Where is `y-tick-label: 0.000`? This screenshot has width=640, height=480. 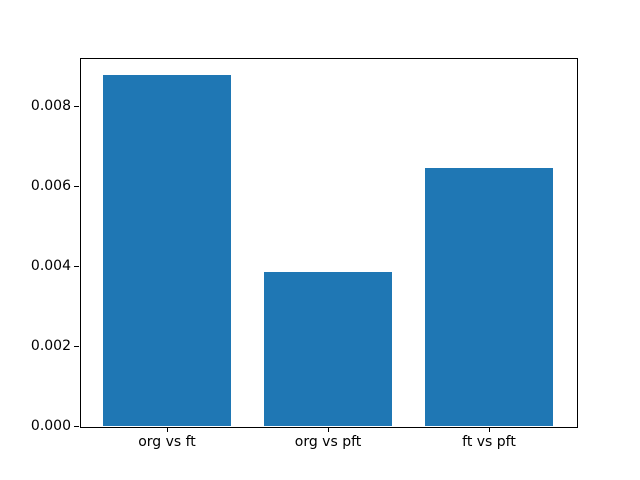
y-tick-label: 0.000 is located at coordinates (50, 426).